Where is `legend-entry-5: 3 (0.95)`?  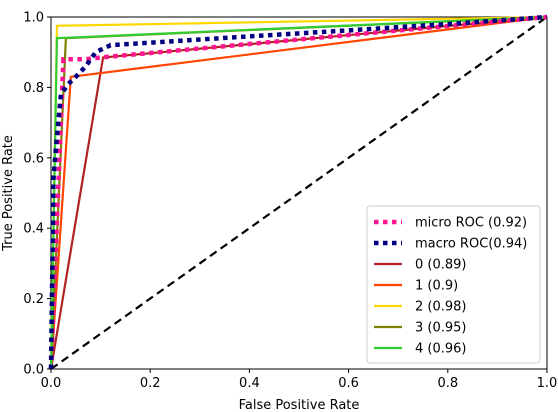
legend-entry-5: 3 (0.95) is located at coordinates (441, 328).